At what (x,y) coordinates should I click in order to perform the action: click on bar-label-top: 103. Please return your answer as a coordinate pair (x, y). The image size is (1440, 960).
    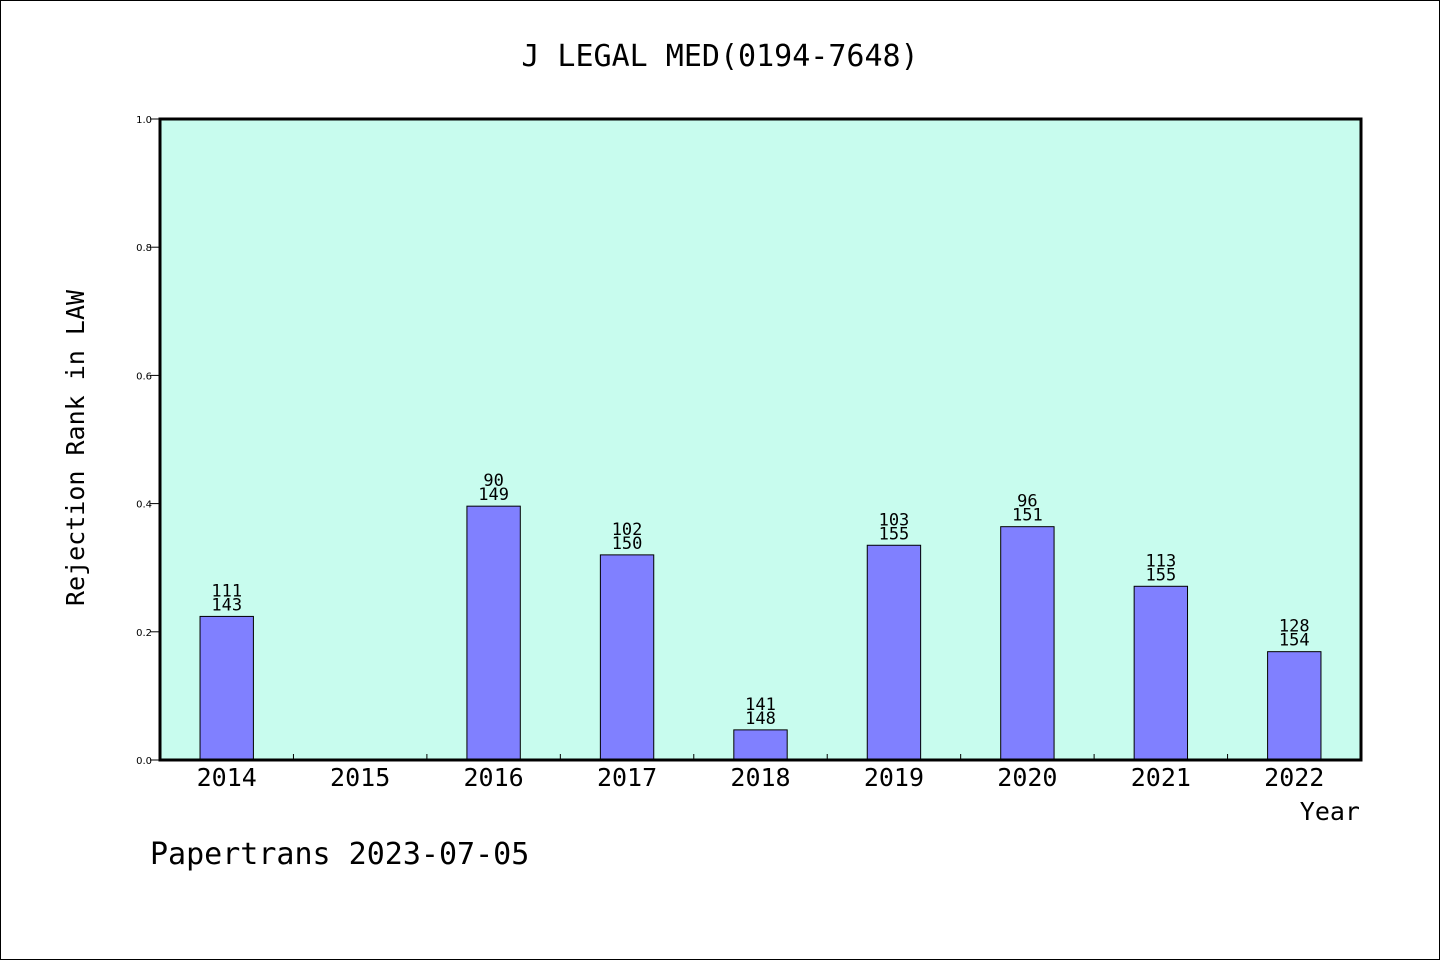
    Looking at the image, I should click on (894, 520).